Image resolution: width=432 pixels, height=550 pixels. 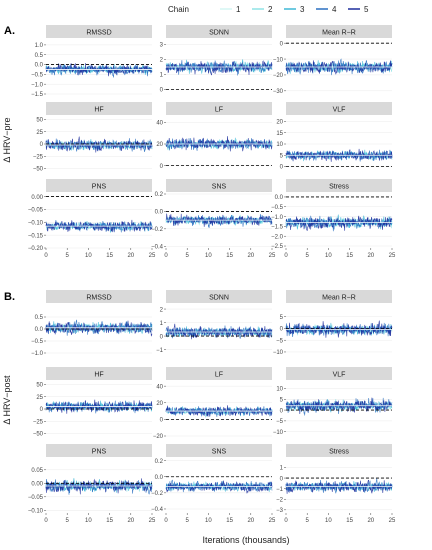 I want to click on panel-title: Mean R−R, so click(x=339, y=33).